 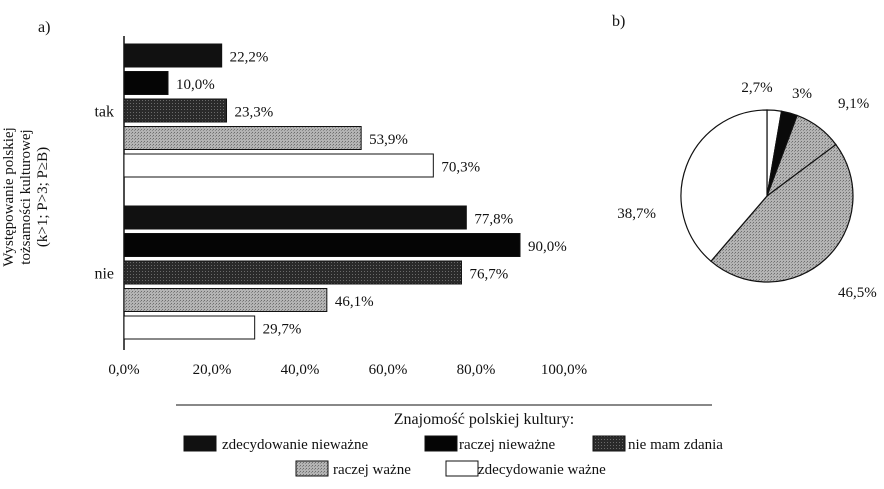 What do you see at coordinates (43, 197) in the screenshot?
I see `y-axis-title-line: (k>1; P>3; P≥B)` at bounding box center [43, 197].